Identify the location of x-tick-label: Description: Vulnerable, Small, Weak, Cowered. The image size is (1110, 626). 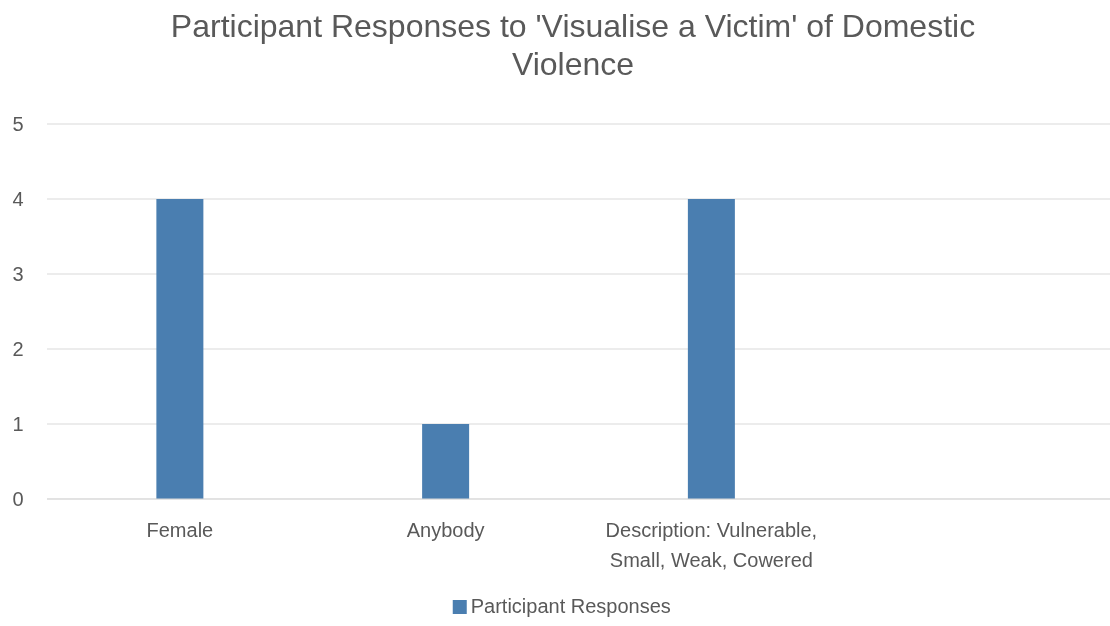
(711, 545).